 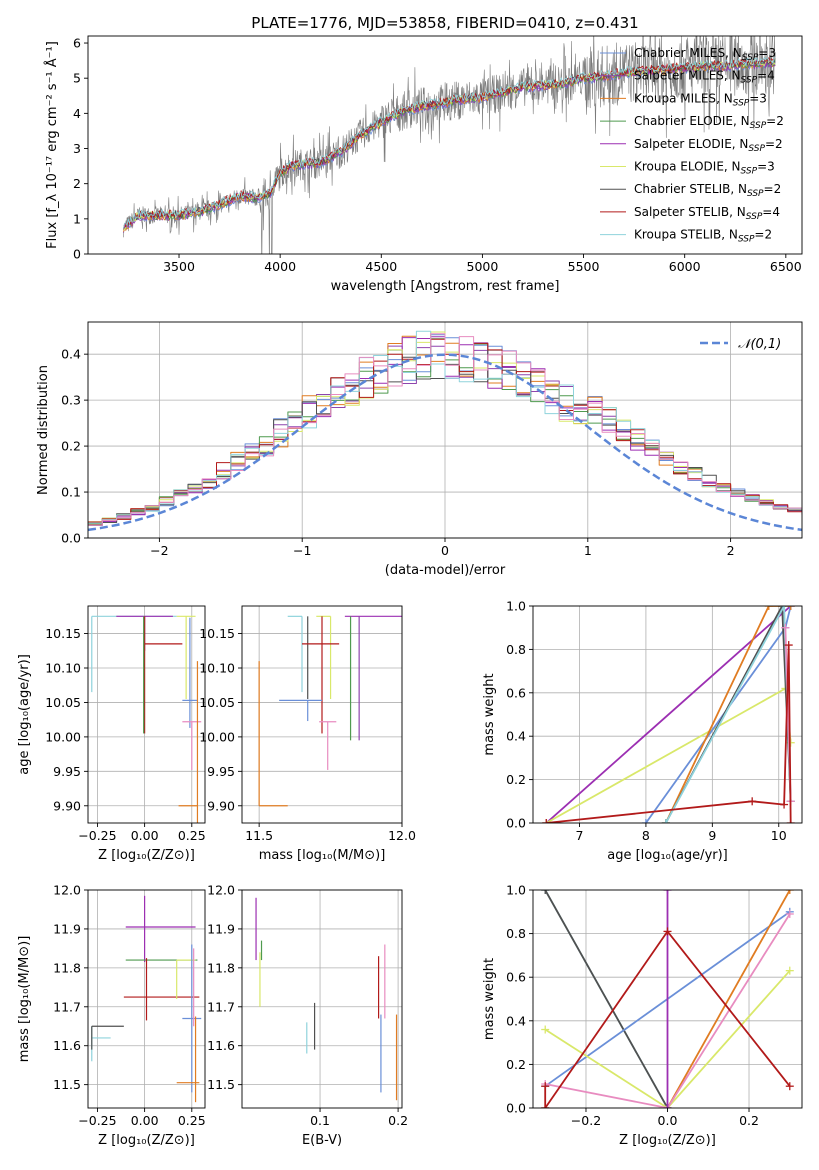 I want to click on x-tick-label: −2, so click(x=159, y=550).